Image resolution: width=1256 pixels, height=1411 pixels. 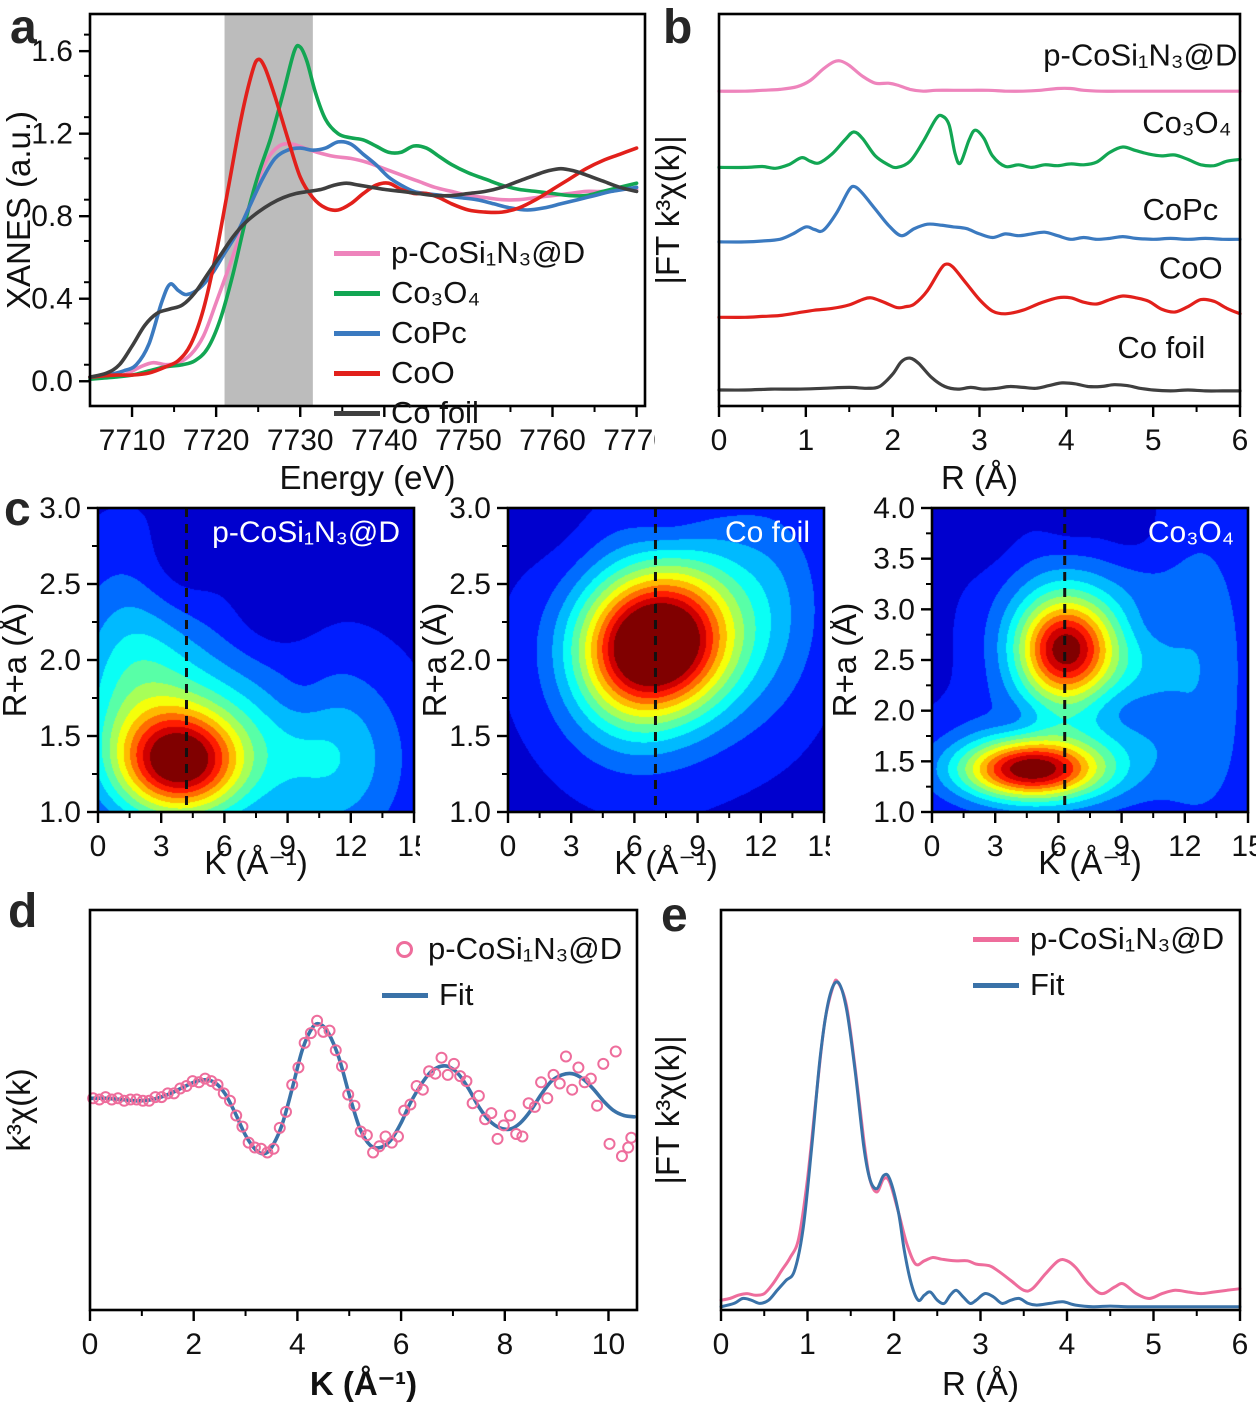 I want to click on x-axis-label: R (Å), so click(x=979, y=477).